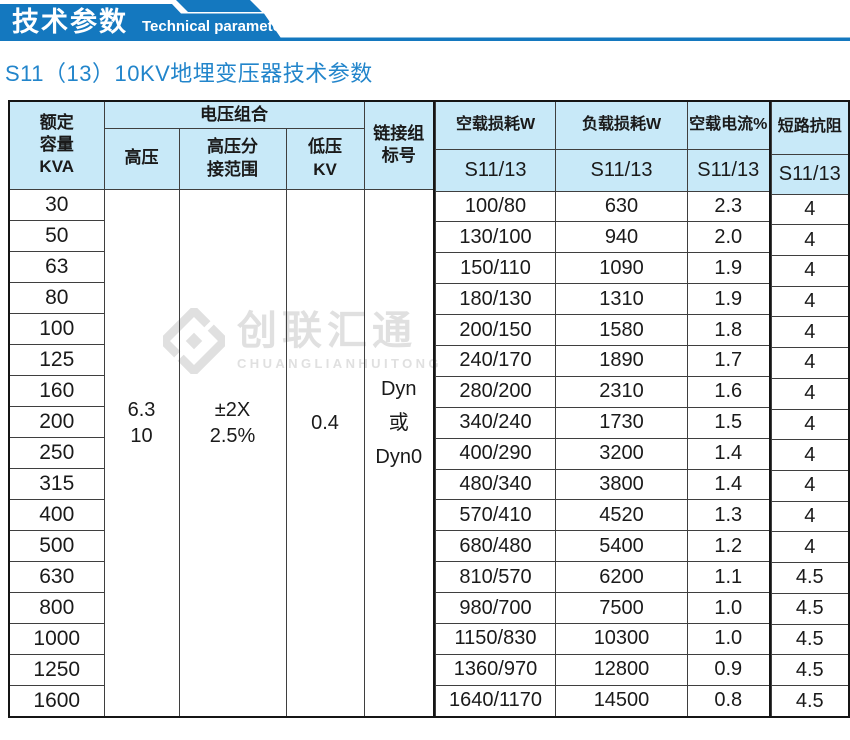 This screenshot has height=740, width=850. I want to click on cell-no-load-loss: 200/150, so click(495, 330).